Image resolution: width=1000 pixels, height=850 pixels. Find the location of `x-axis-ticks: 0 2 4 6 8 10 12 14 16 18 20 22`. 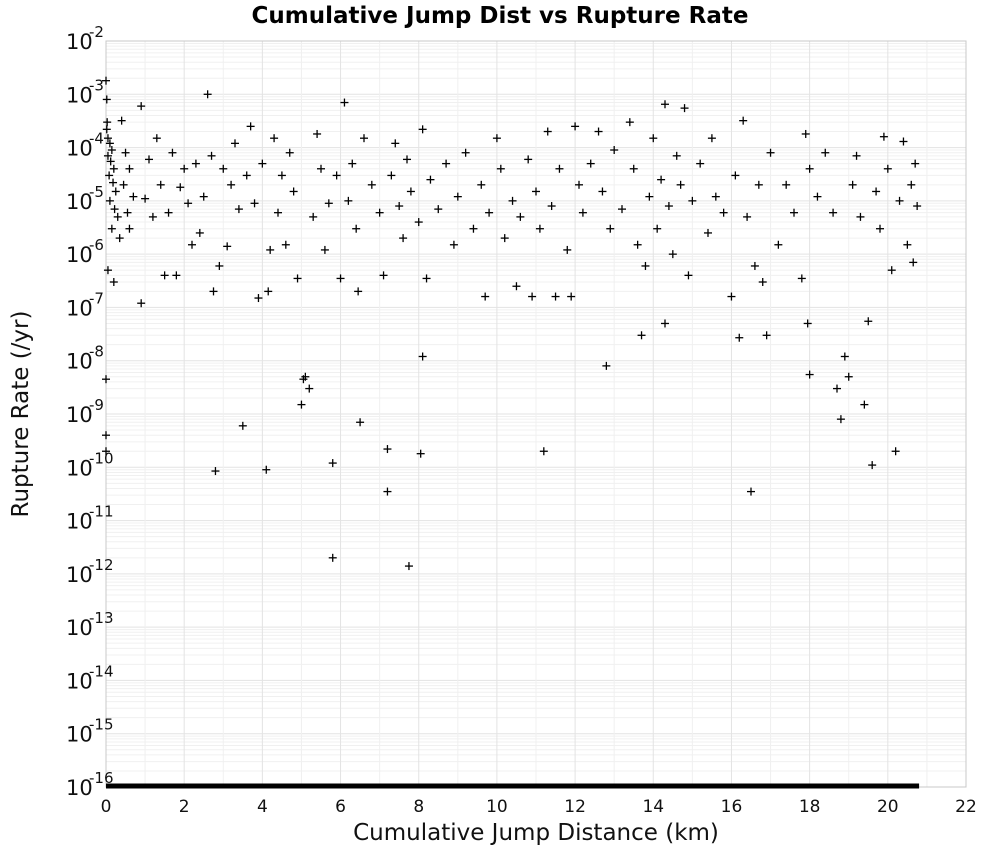

x-axis-ticks: 0 2 4 6 8 10 12 14 16 18 20 22 is located at coordinates (539, 807).